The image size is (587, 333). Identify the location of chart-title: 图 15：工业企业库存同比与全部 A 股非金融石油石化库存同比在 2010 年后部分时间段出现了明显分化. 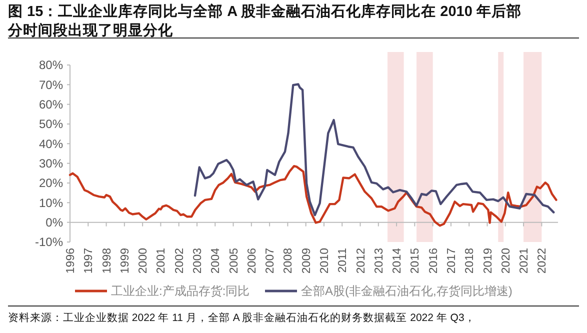
(264, 20).